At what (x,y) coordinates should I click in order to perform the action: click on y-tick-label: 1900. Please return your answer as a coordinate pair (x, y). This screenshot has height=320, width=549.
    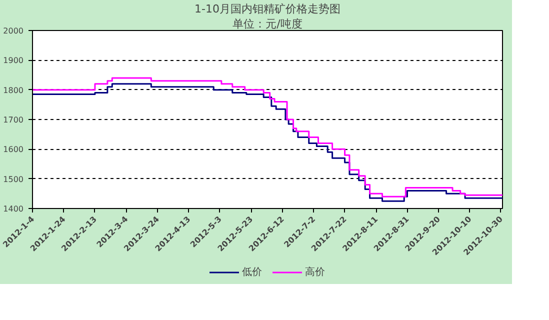
    Looking at the image, I should click on (13, 61).